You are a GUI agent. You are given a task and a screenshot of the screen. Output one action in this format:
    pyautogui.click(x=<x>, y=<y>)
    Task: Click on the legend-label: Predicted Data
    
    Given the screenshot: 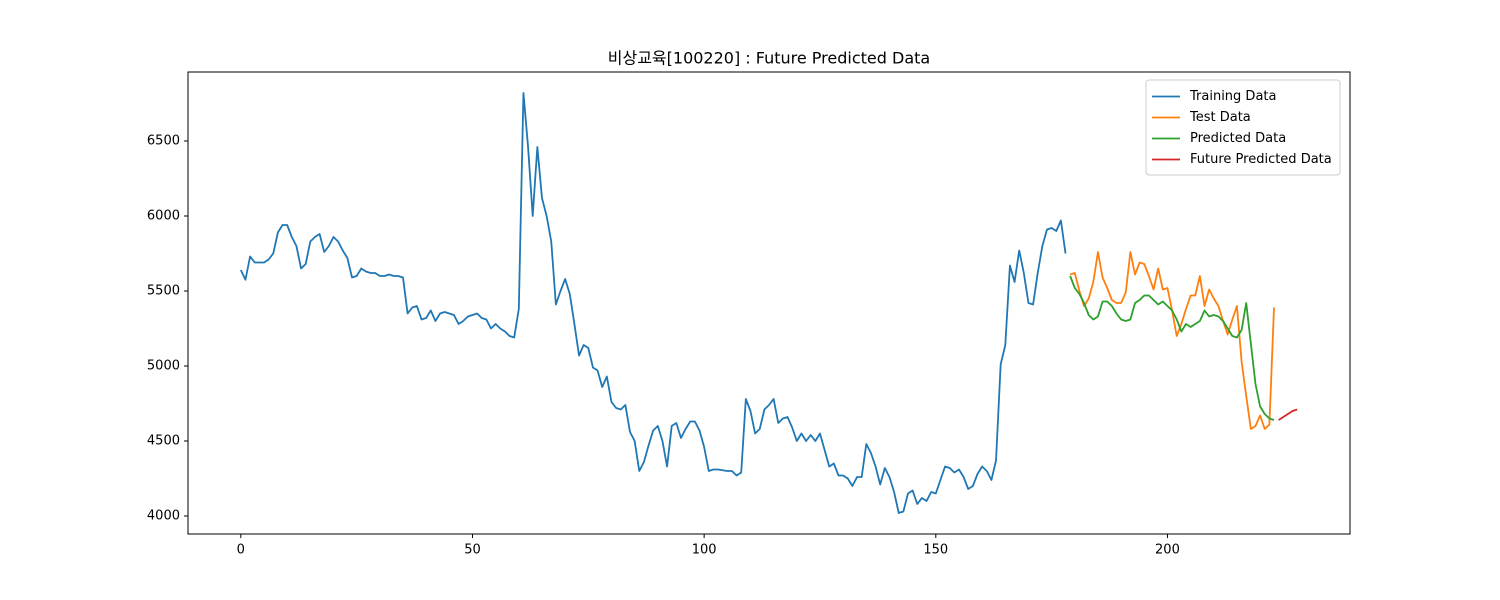 What is the action you would take?
    pyautogui.click(x=1238, y=138)
    